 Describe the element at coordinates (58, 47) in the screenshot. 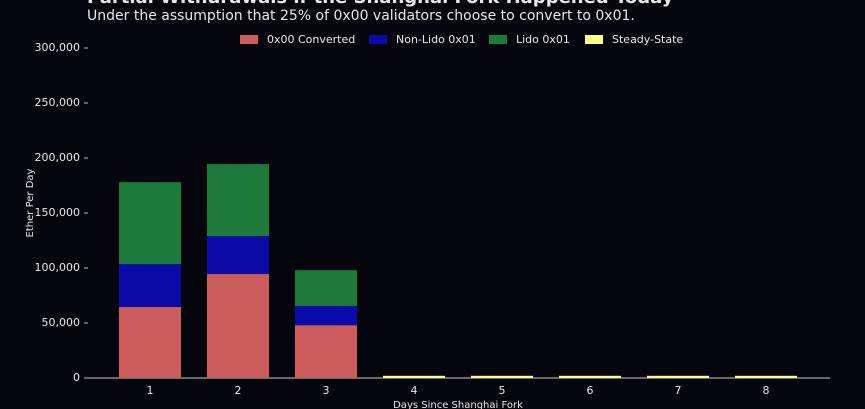

I see `y-tick-label: 300,000` at that location.